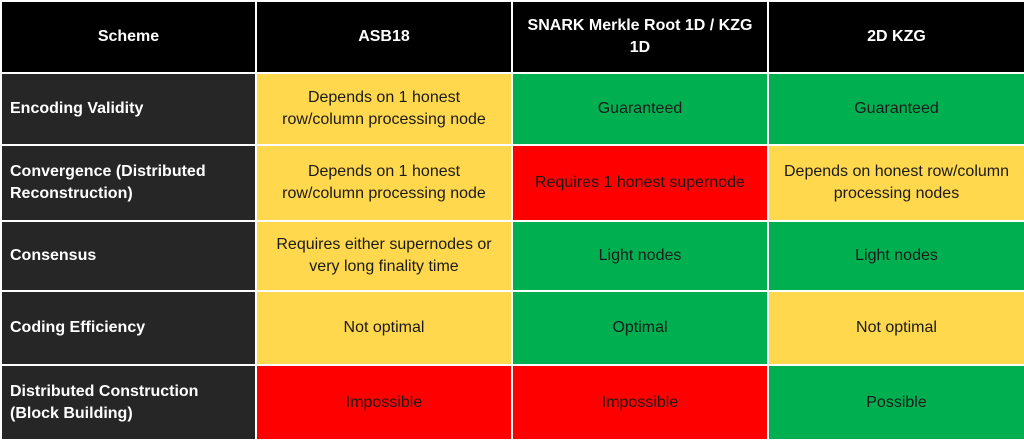  I want to click on cell-snark-encoding-validity: Guaranteed, so click(640, 109).